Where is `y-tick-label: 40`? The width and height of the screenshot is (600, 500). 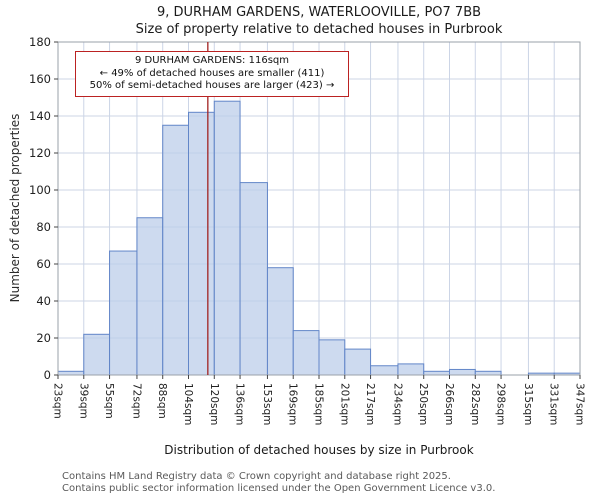 y-tick-label: 40 is located at coordinates (43, 301).